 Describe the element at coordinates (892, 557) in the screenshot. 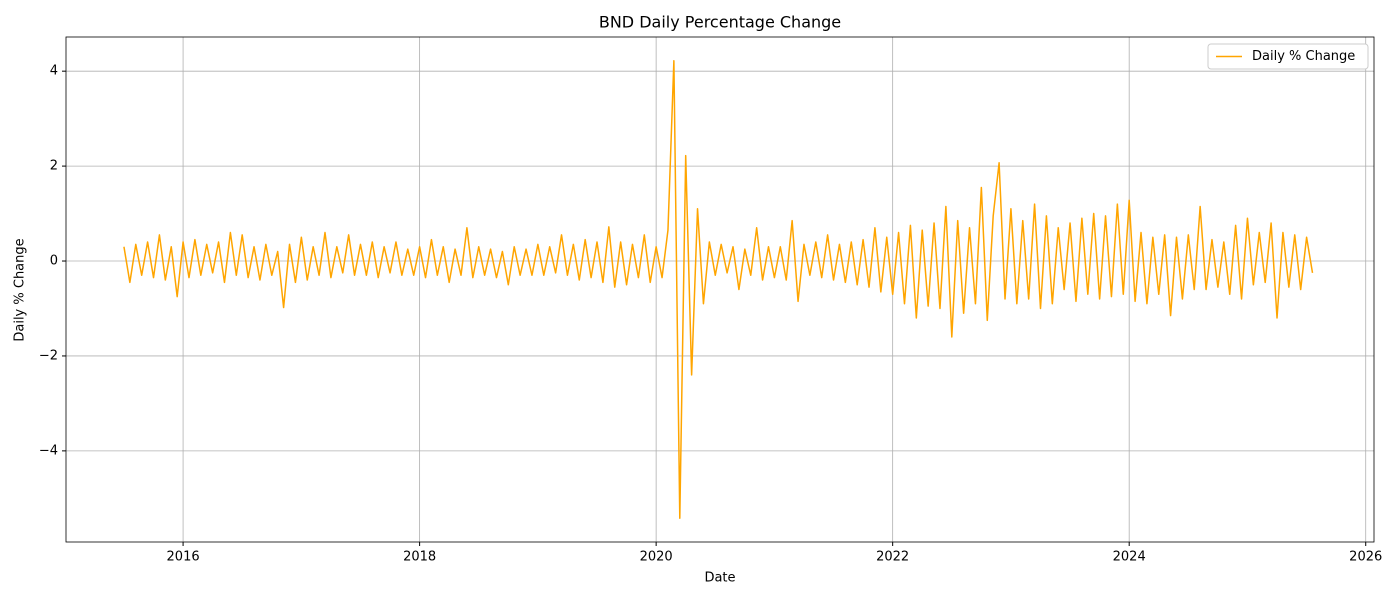

I see `x-tick-label: 2022` at that location.